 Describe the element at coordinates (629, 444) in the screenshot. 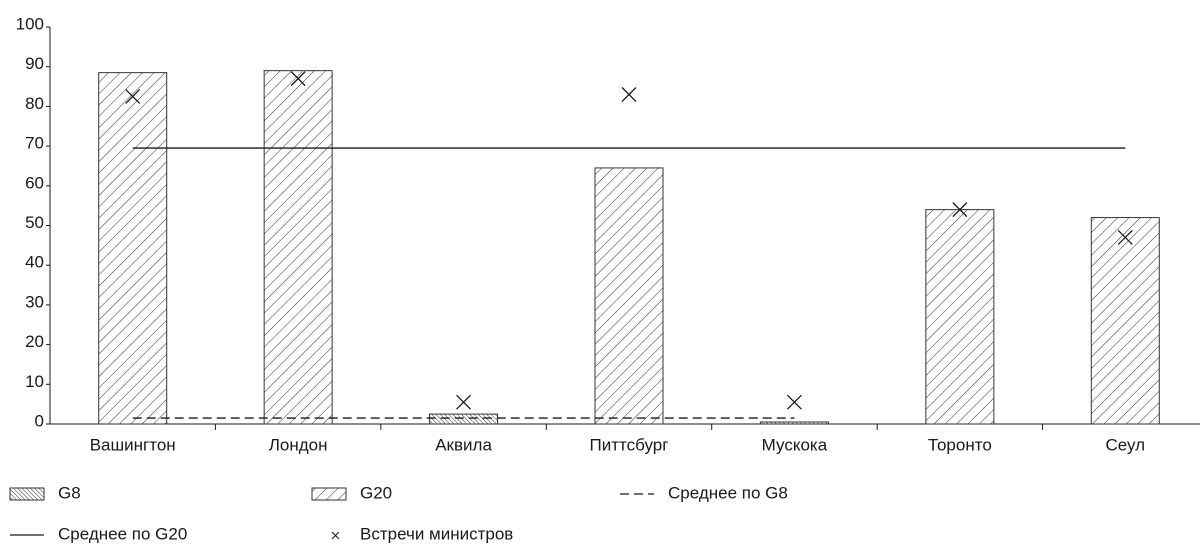

I see `x-tick-label: Питтсбург` at that location.